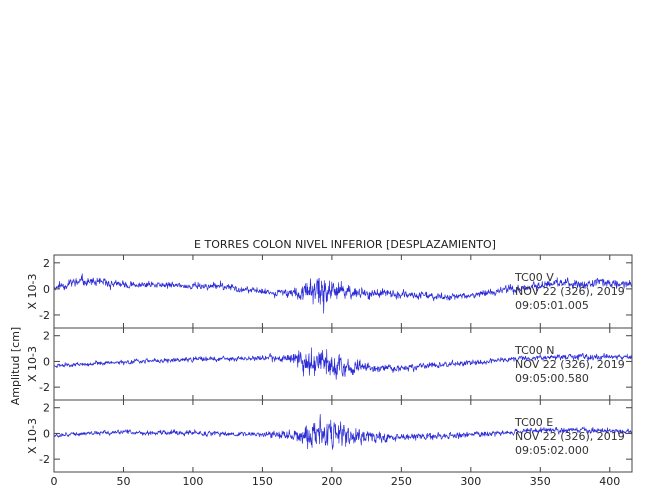  What do you see at coordinates (552, 305) in the screenshot?
I see `panel-annotation-line: 09:05:01.005` at bounding box center [552, 305].